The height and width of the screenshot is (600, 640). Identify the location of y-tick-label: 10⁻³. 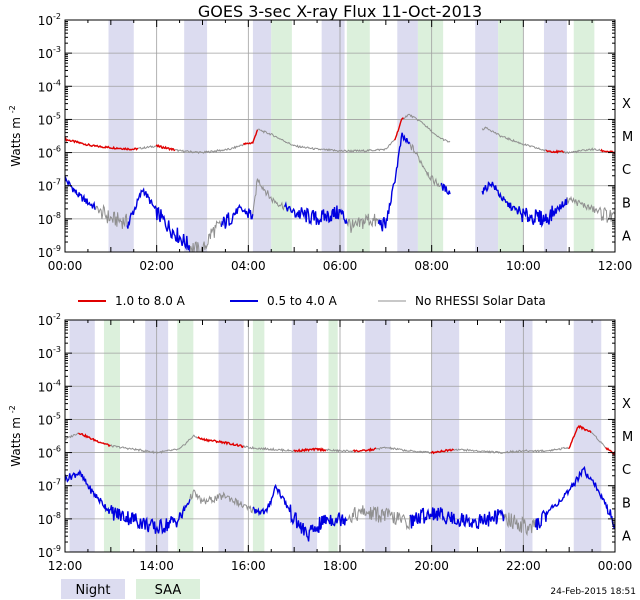
(49, 353).